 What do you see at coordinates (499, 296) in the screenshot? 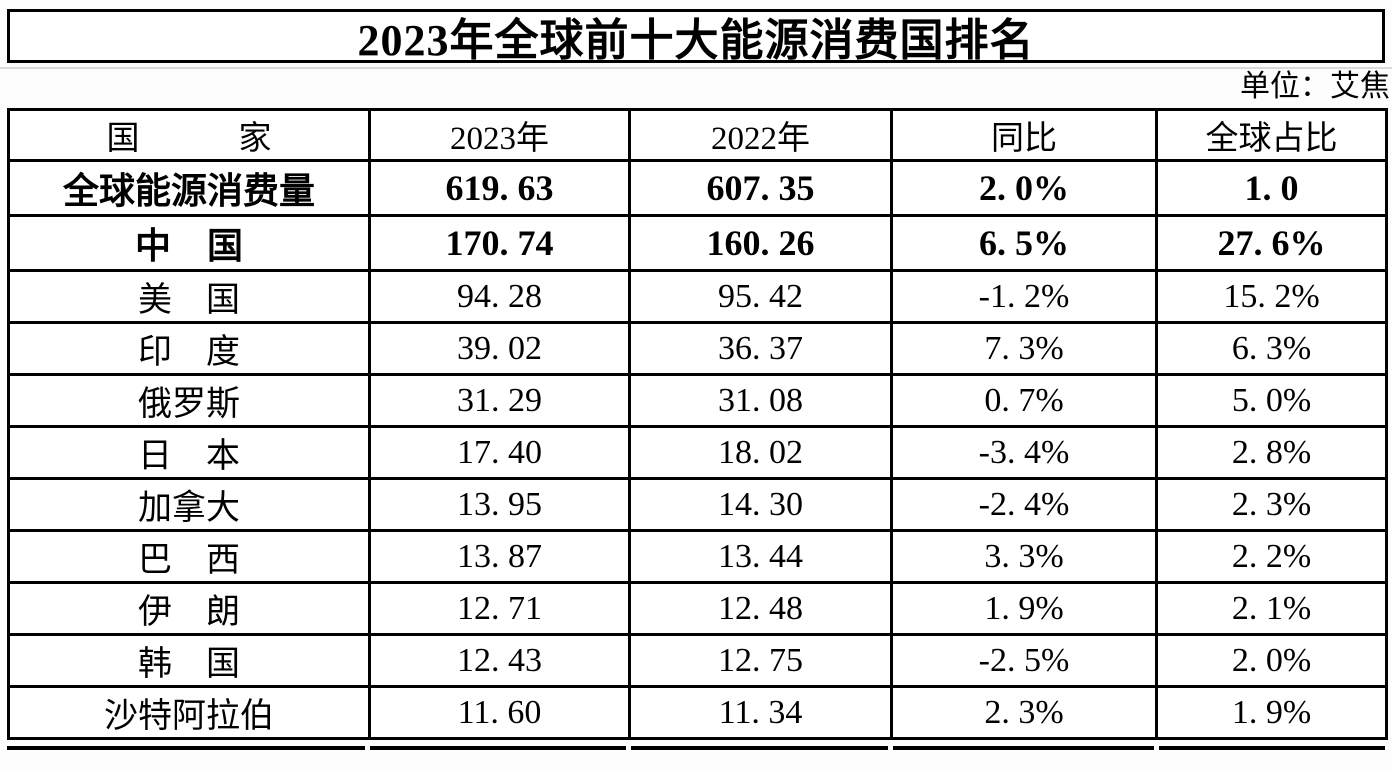
I see `cell-2023: 94. 28` at bounding box center [499, 296].